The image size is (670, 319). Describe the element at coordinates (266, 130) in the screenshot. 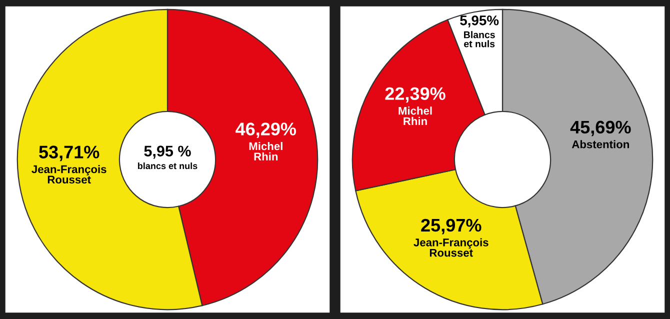

I see `data-label: 46,29%` at that location.